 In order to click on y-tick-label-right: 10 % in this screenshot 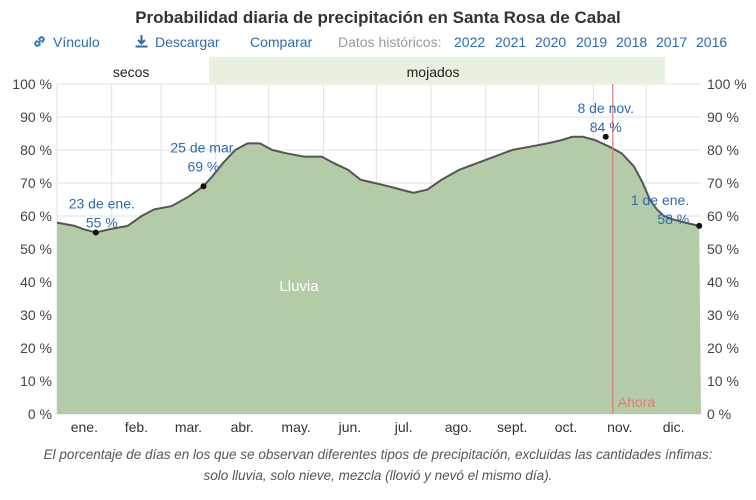, I will do `click(723, 381)`.